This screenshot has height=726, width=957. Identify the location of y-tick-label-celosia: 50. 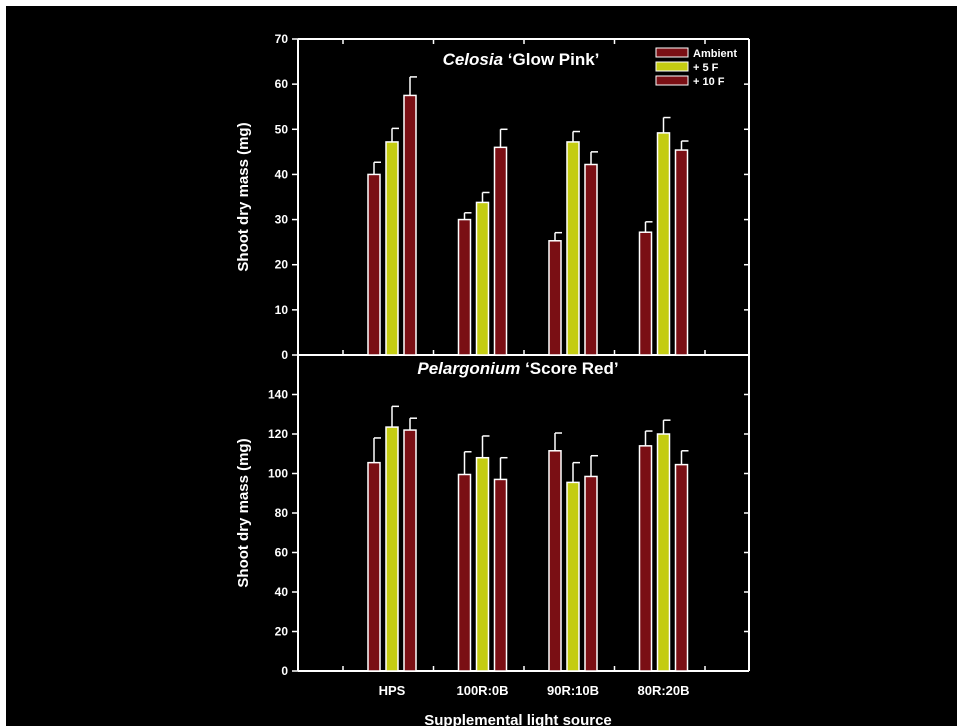
(282, 129).